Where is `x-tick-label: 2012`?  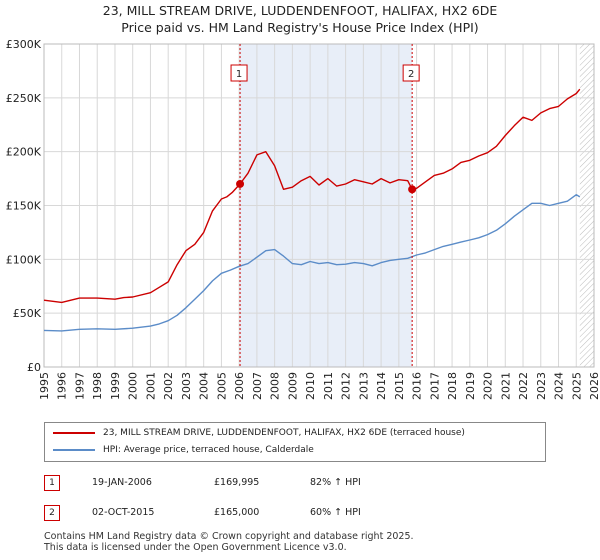 x-tick-label: 2012 is located at coordinates (346, 386).